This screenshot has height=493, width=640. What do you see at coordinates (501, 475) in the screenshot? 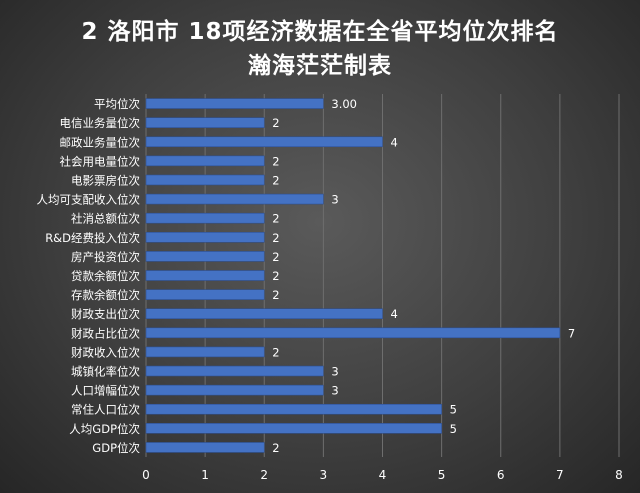
I see `x-tick-label: 6` at bounding box center [501, 475].